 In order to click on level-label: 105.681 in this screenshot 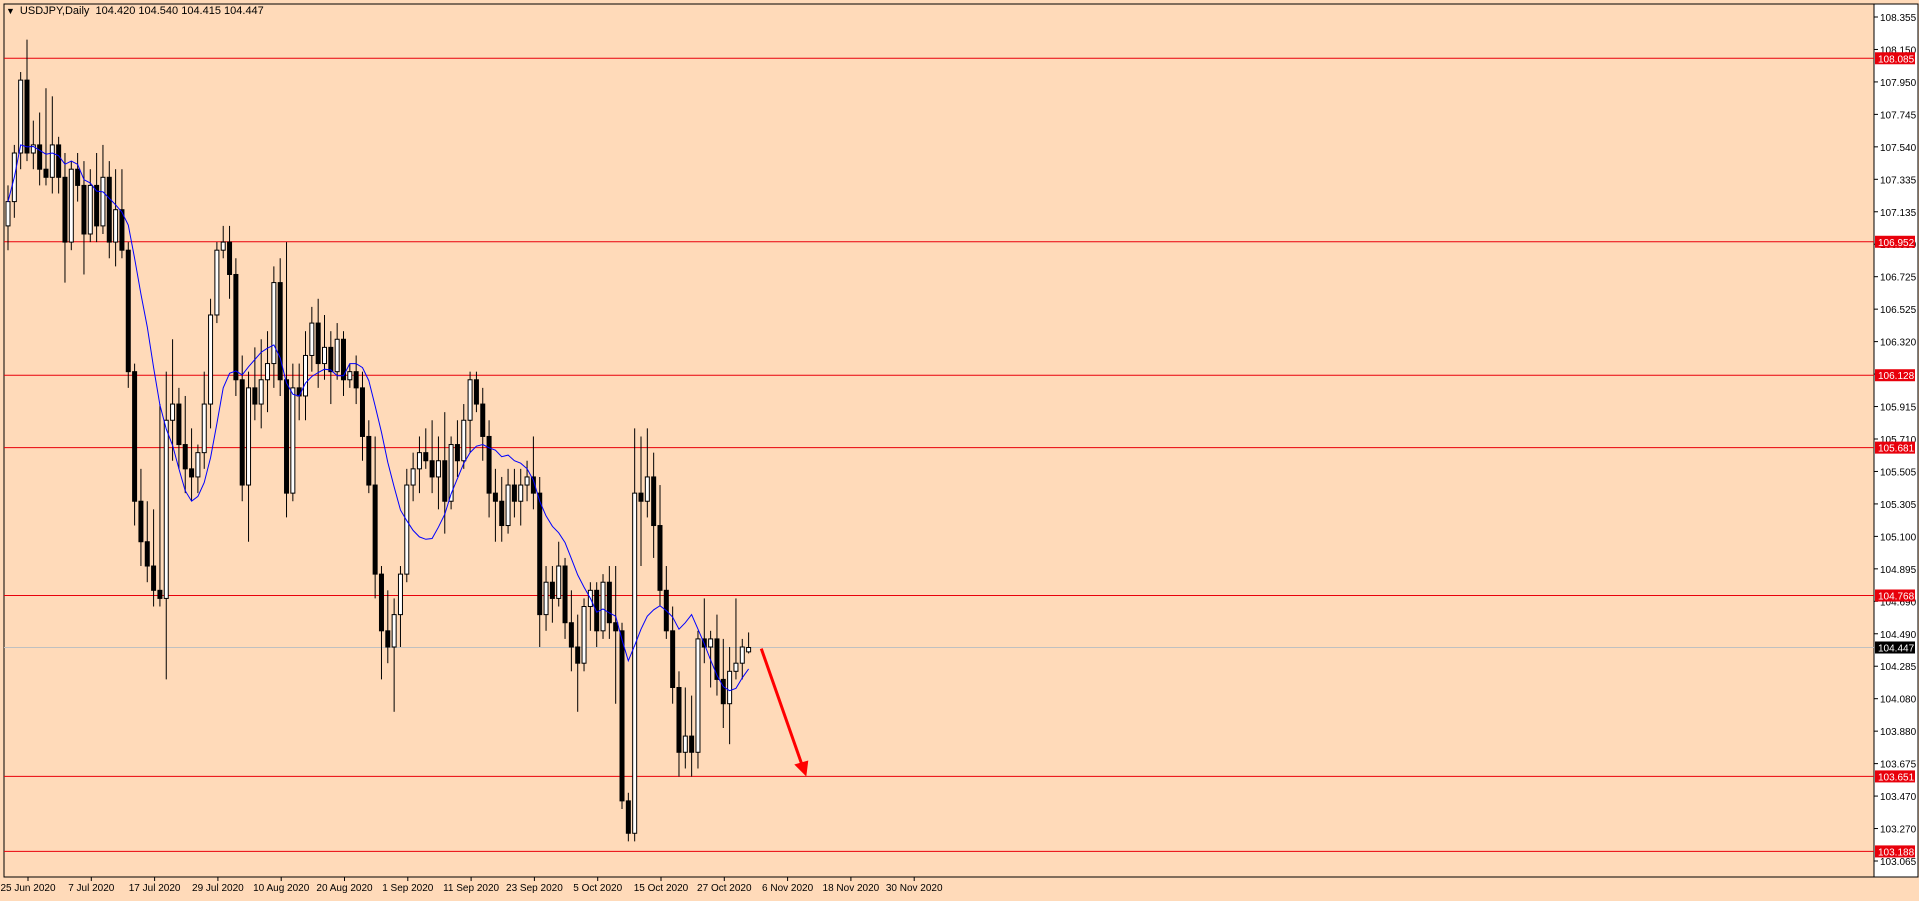, I will do `click(1896, 449)`.